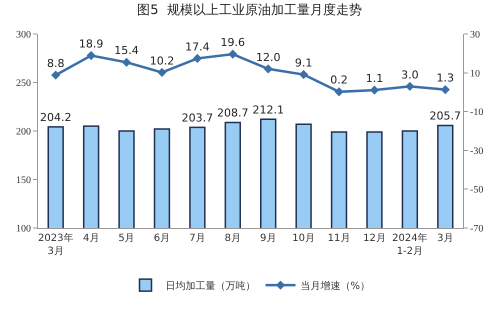  Describe the element at coordinates (375, 78) in the screenshot. I see `data-label: 1.1` at that location.